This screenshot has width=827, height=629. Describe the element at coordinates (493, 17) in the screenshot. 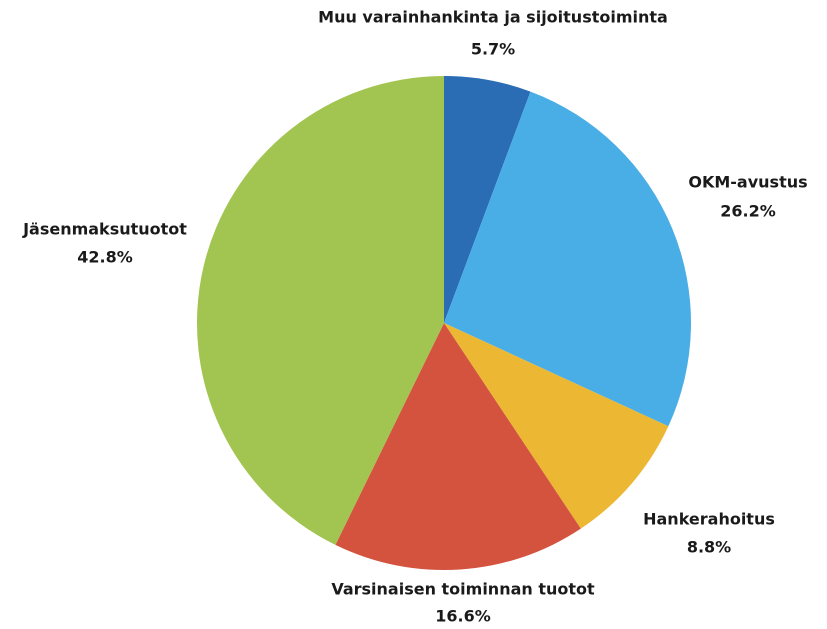

I see `slice-label: Muu varainhankinta ja sijoitustoiminta` at that location.